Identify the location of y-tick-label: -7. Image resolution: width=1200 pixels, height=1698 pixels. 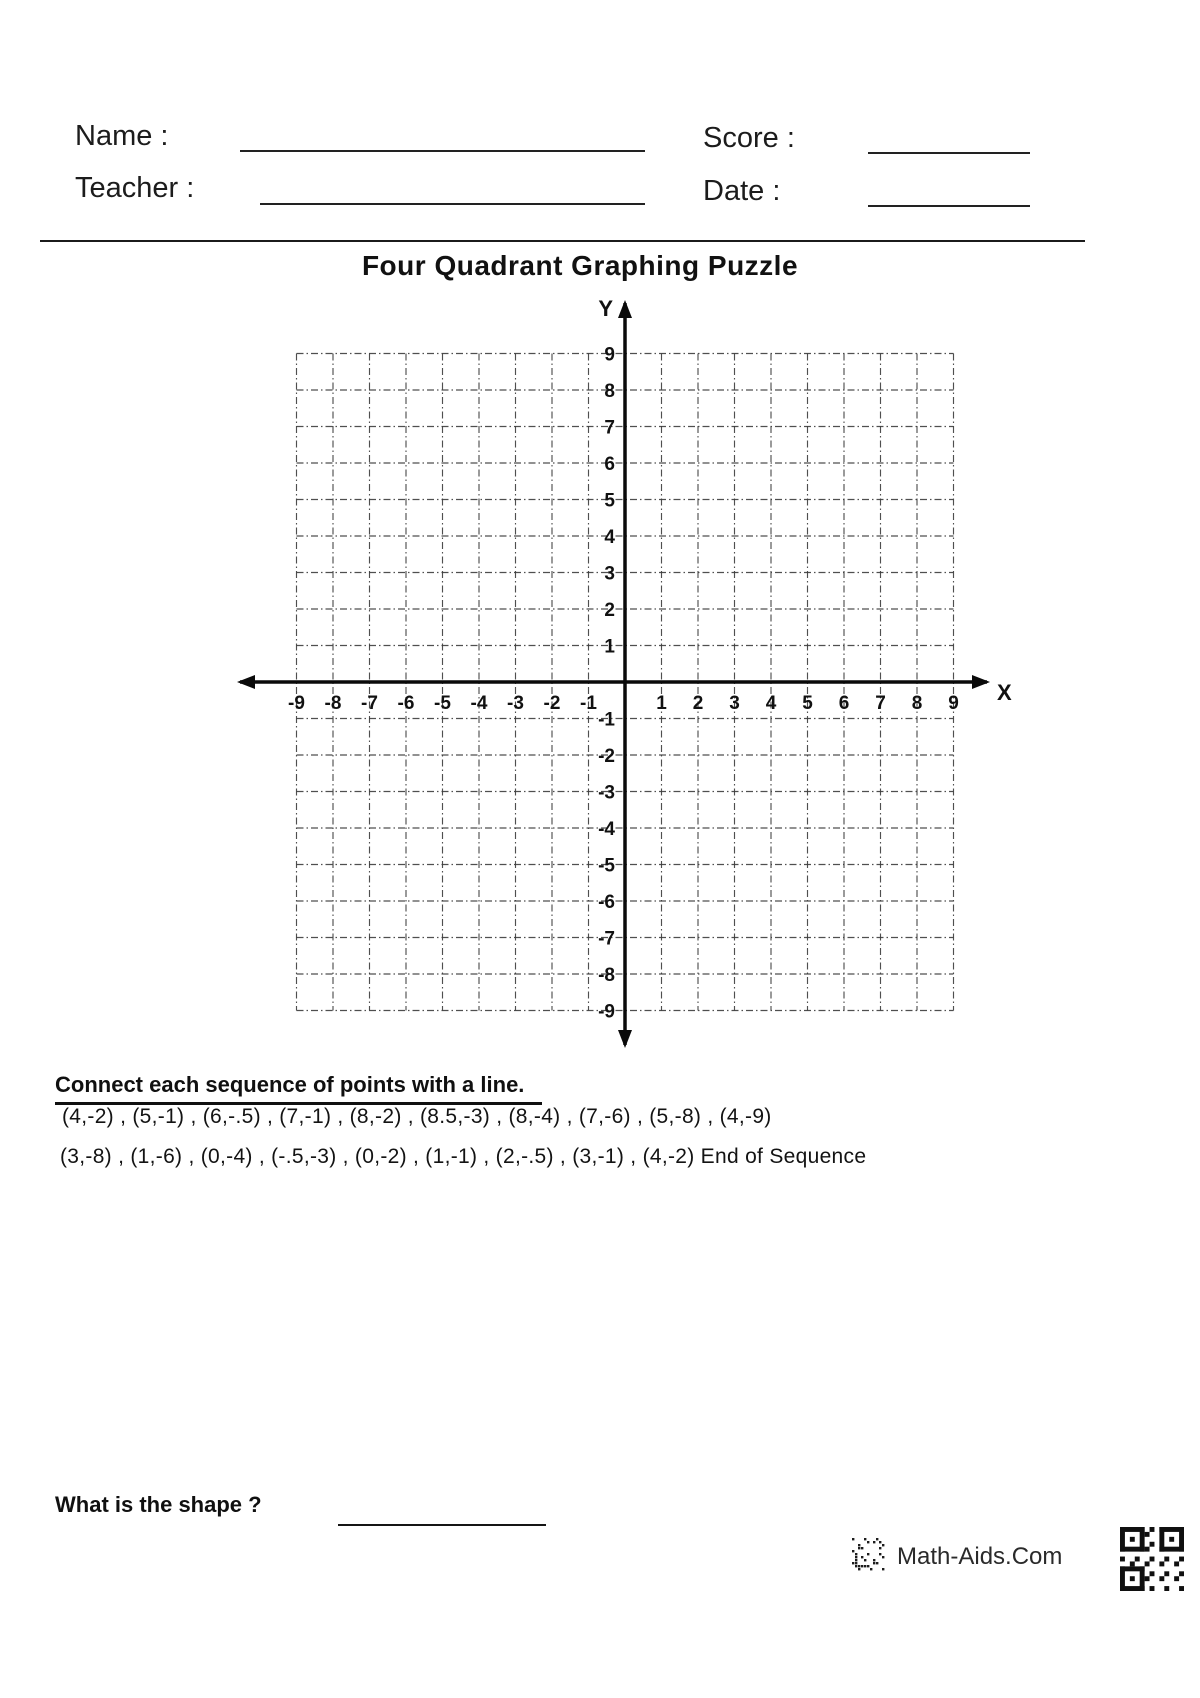
(606, 939).